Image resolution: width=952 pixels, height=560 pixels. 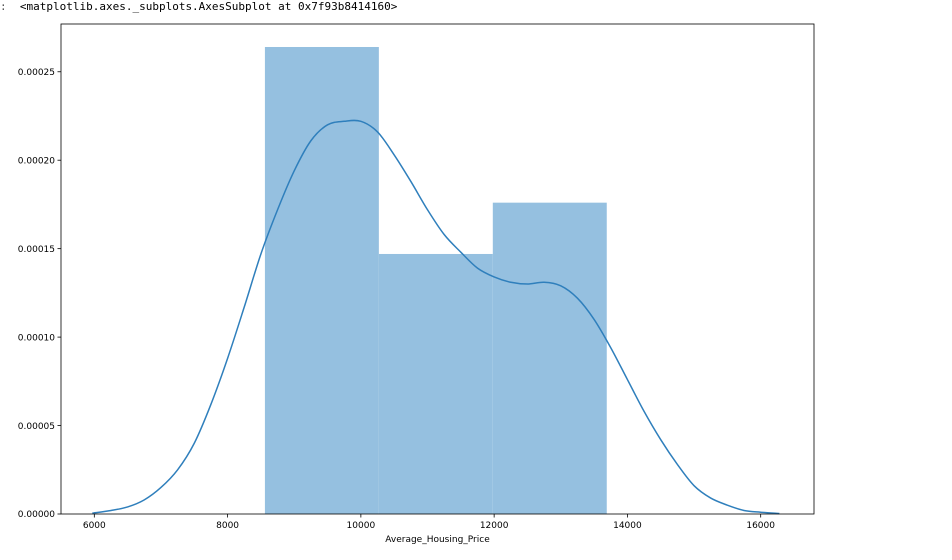 I want to click on output-prompt: :, so click(x=3, y=6).